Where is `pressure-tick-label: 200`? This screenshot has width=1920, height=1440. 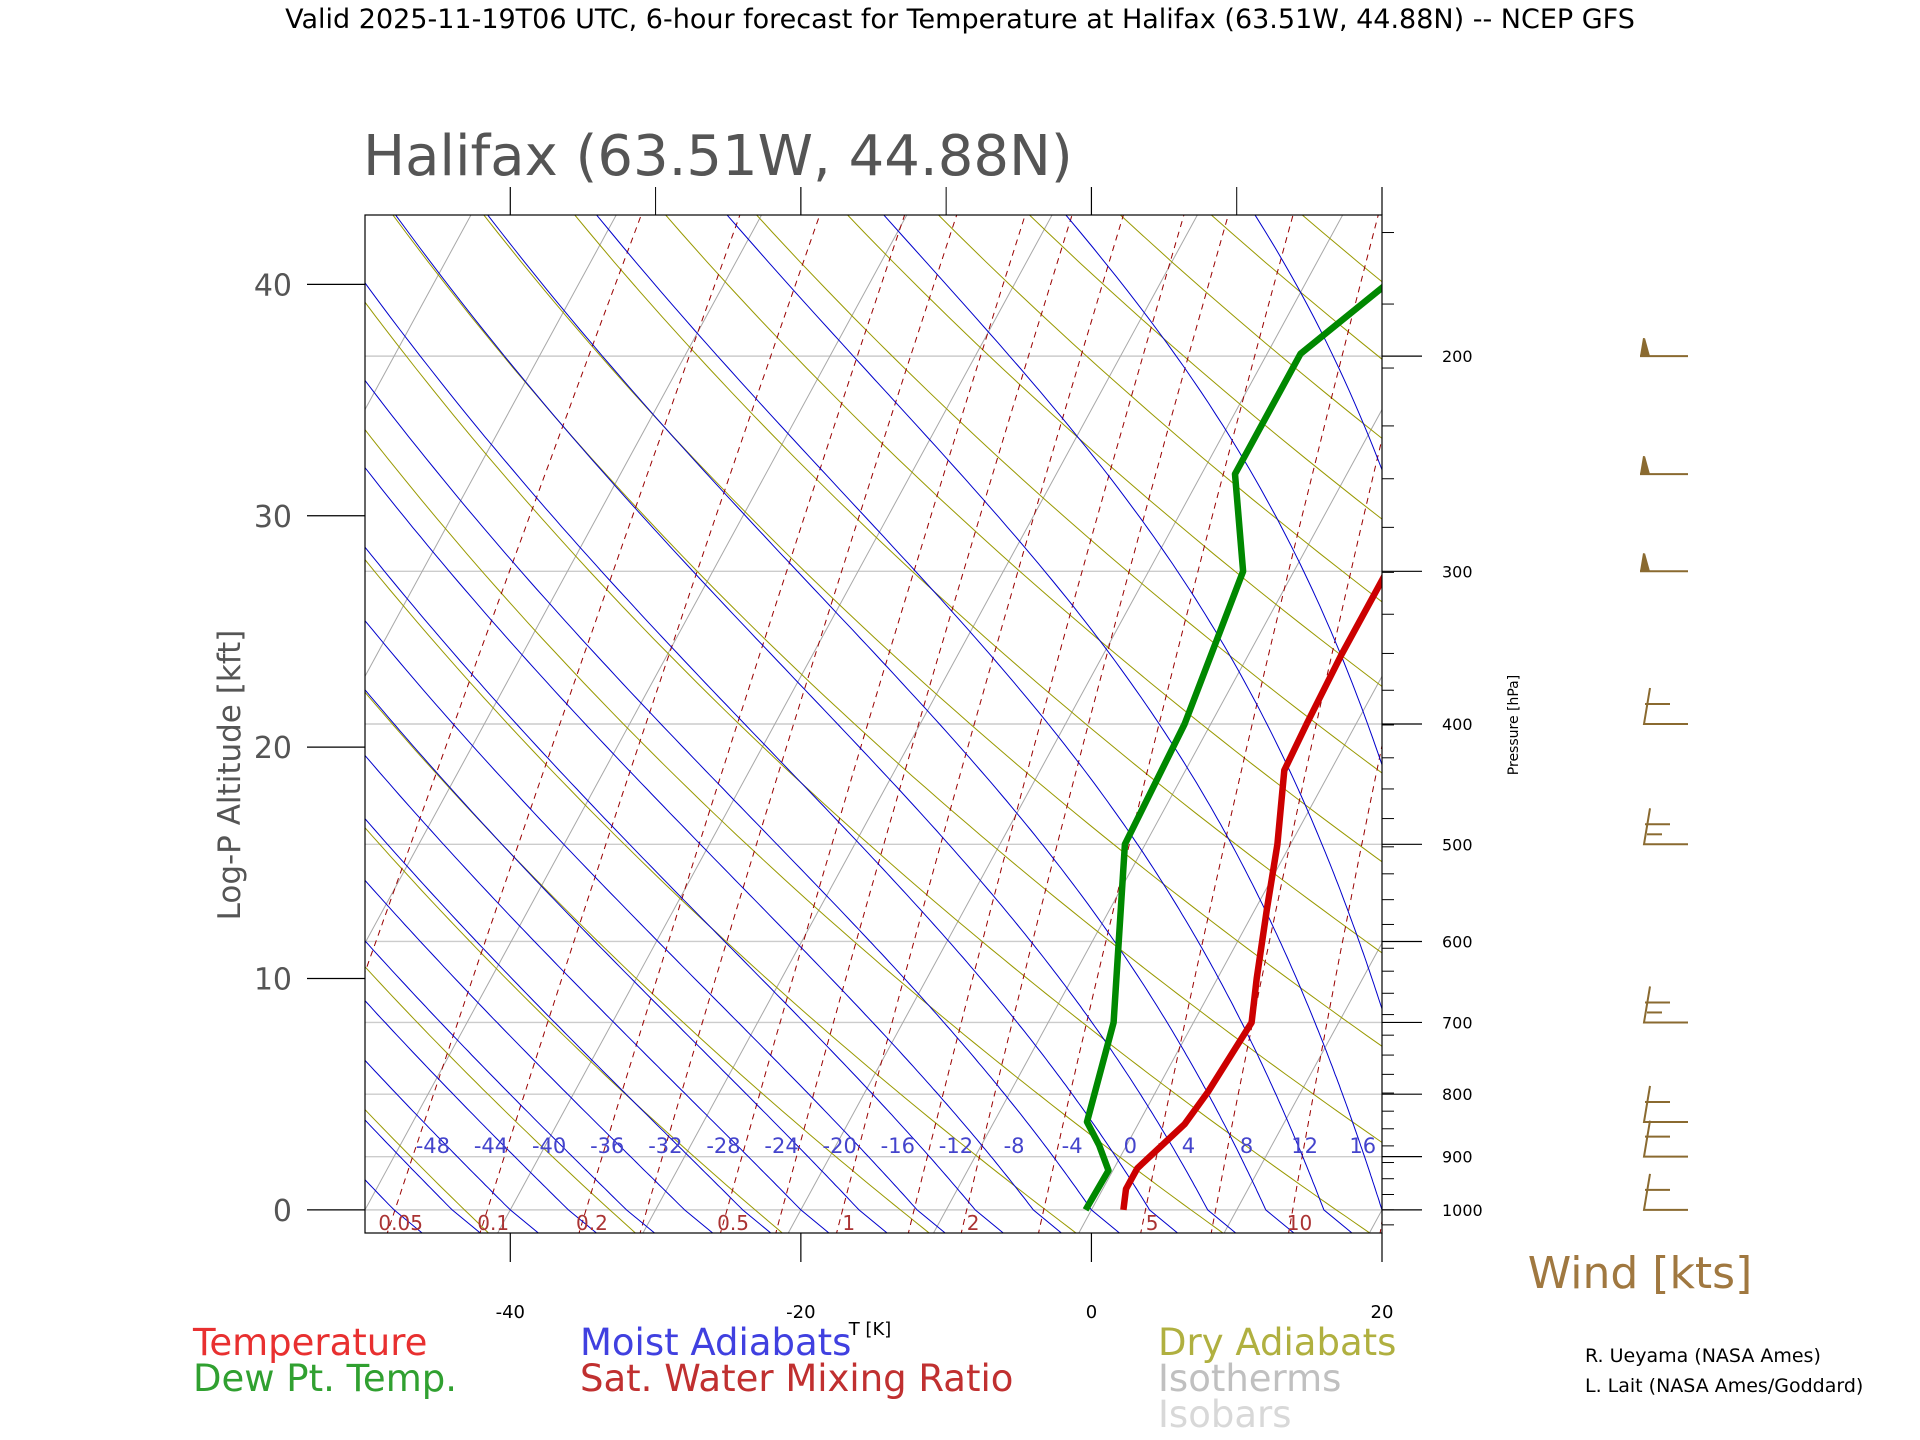
pressure-tick-label: 200 is located at coordinates (1457, 356).